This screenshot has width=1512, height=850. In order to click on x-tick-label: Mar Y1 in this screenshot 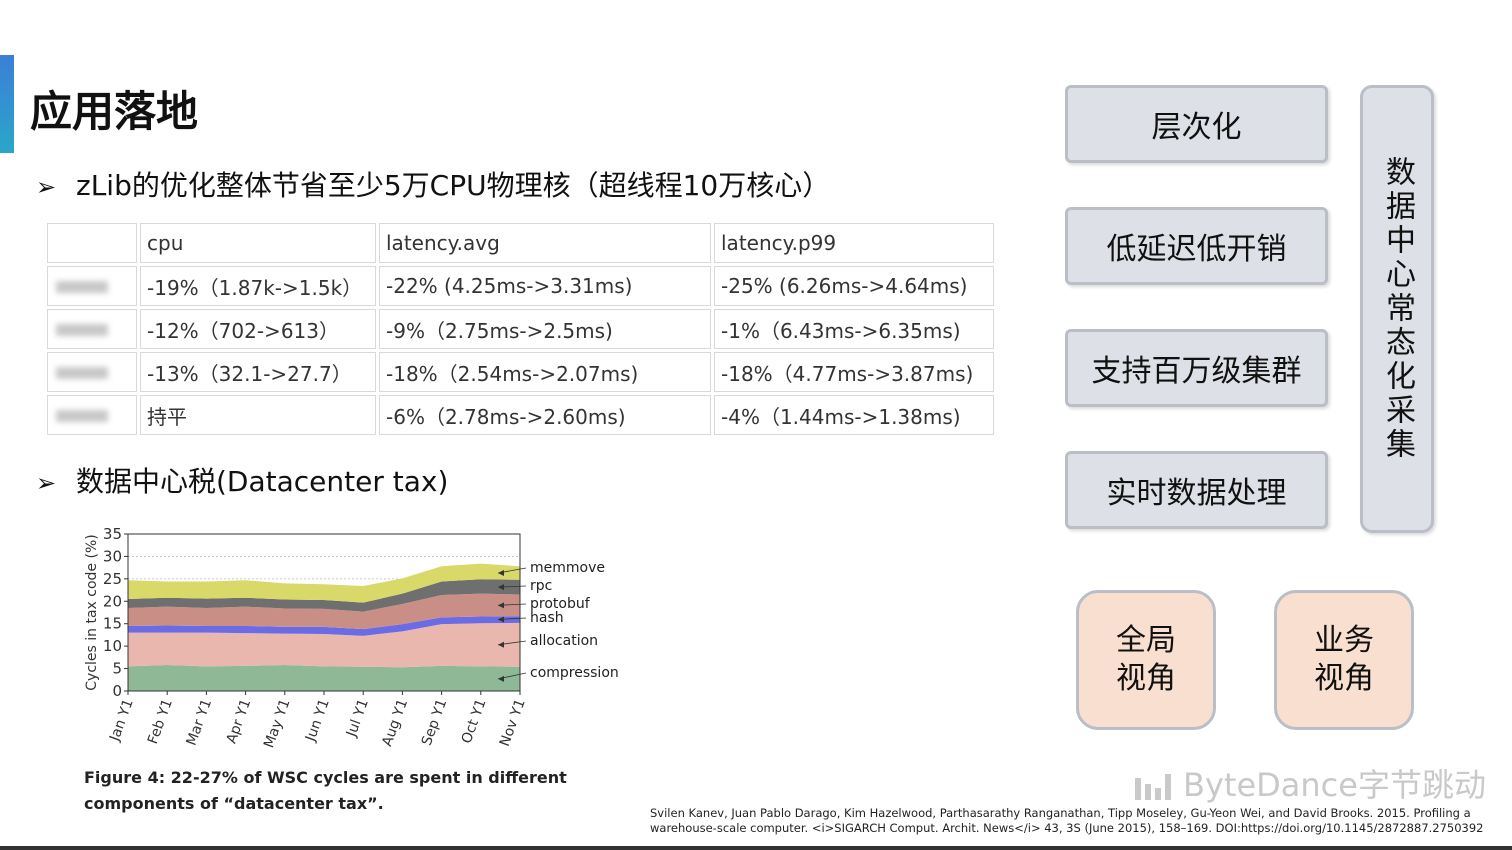, I will do `click(200, 722)`.